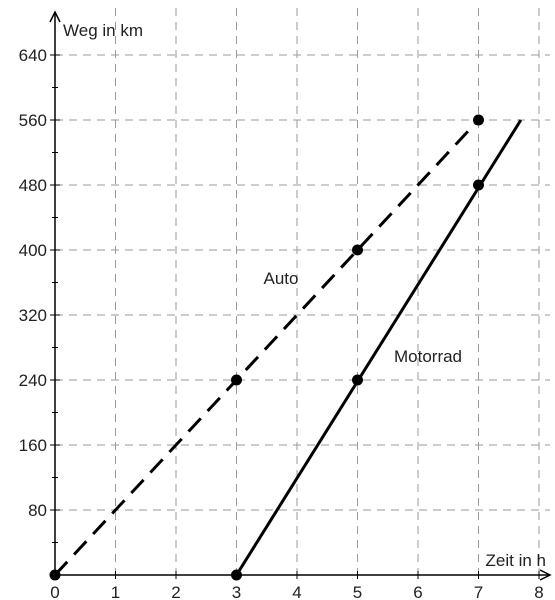  I want to click on y-axis-arrow, so click(55, 16).